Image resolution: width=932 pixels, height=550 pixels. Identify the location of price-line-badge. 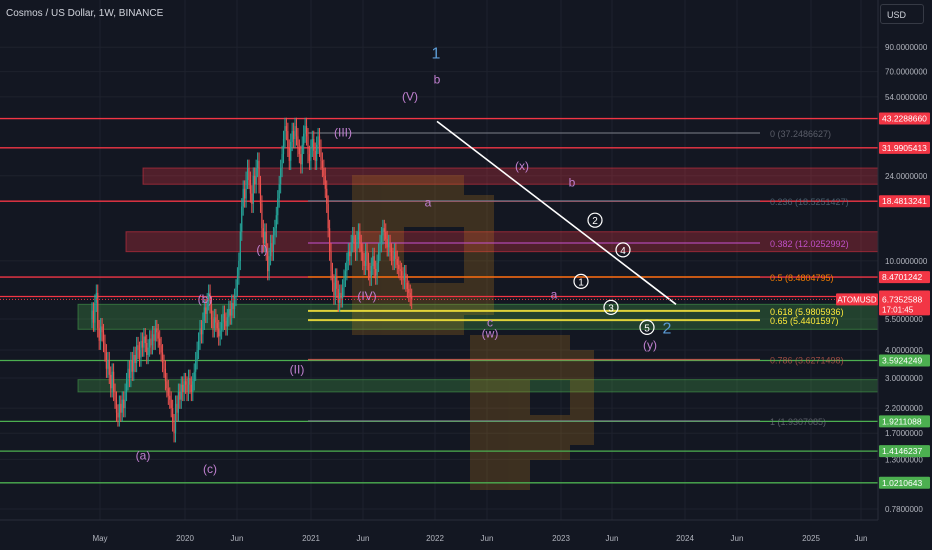
(904, 482).